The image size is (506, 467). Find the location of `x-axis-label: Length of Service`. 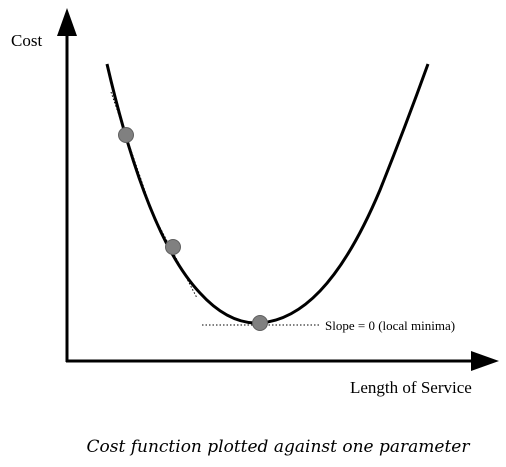

x-axis-label: Length of Service is located at coordinates (411, 387).